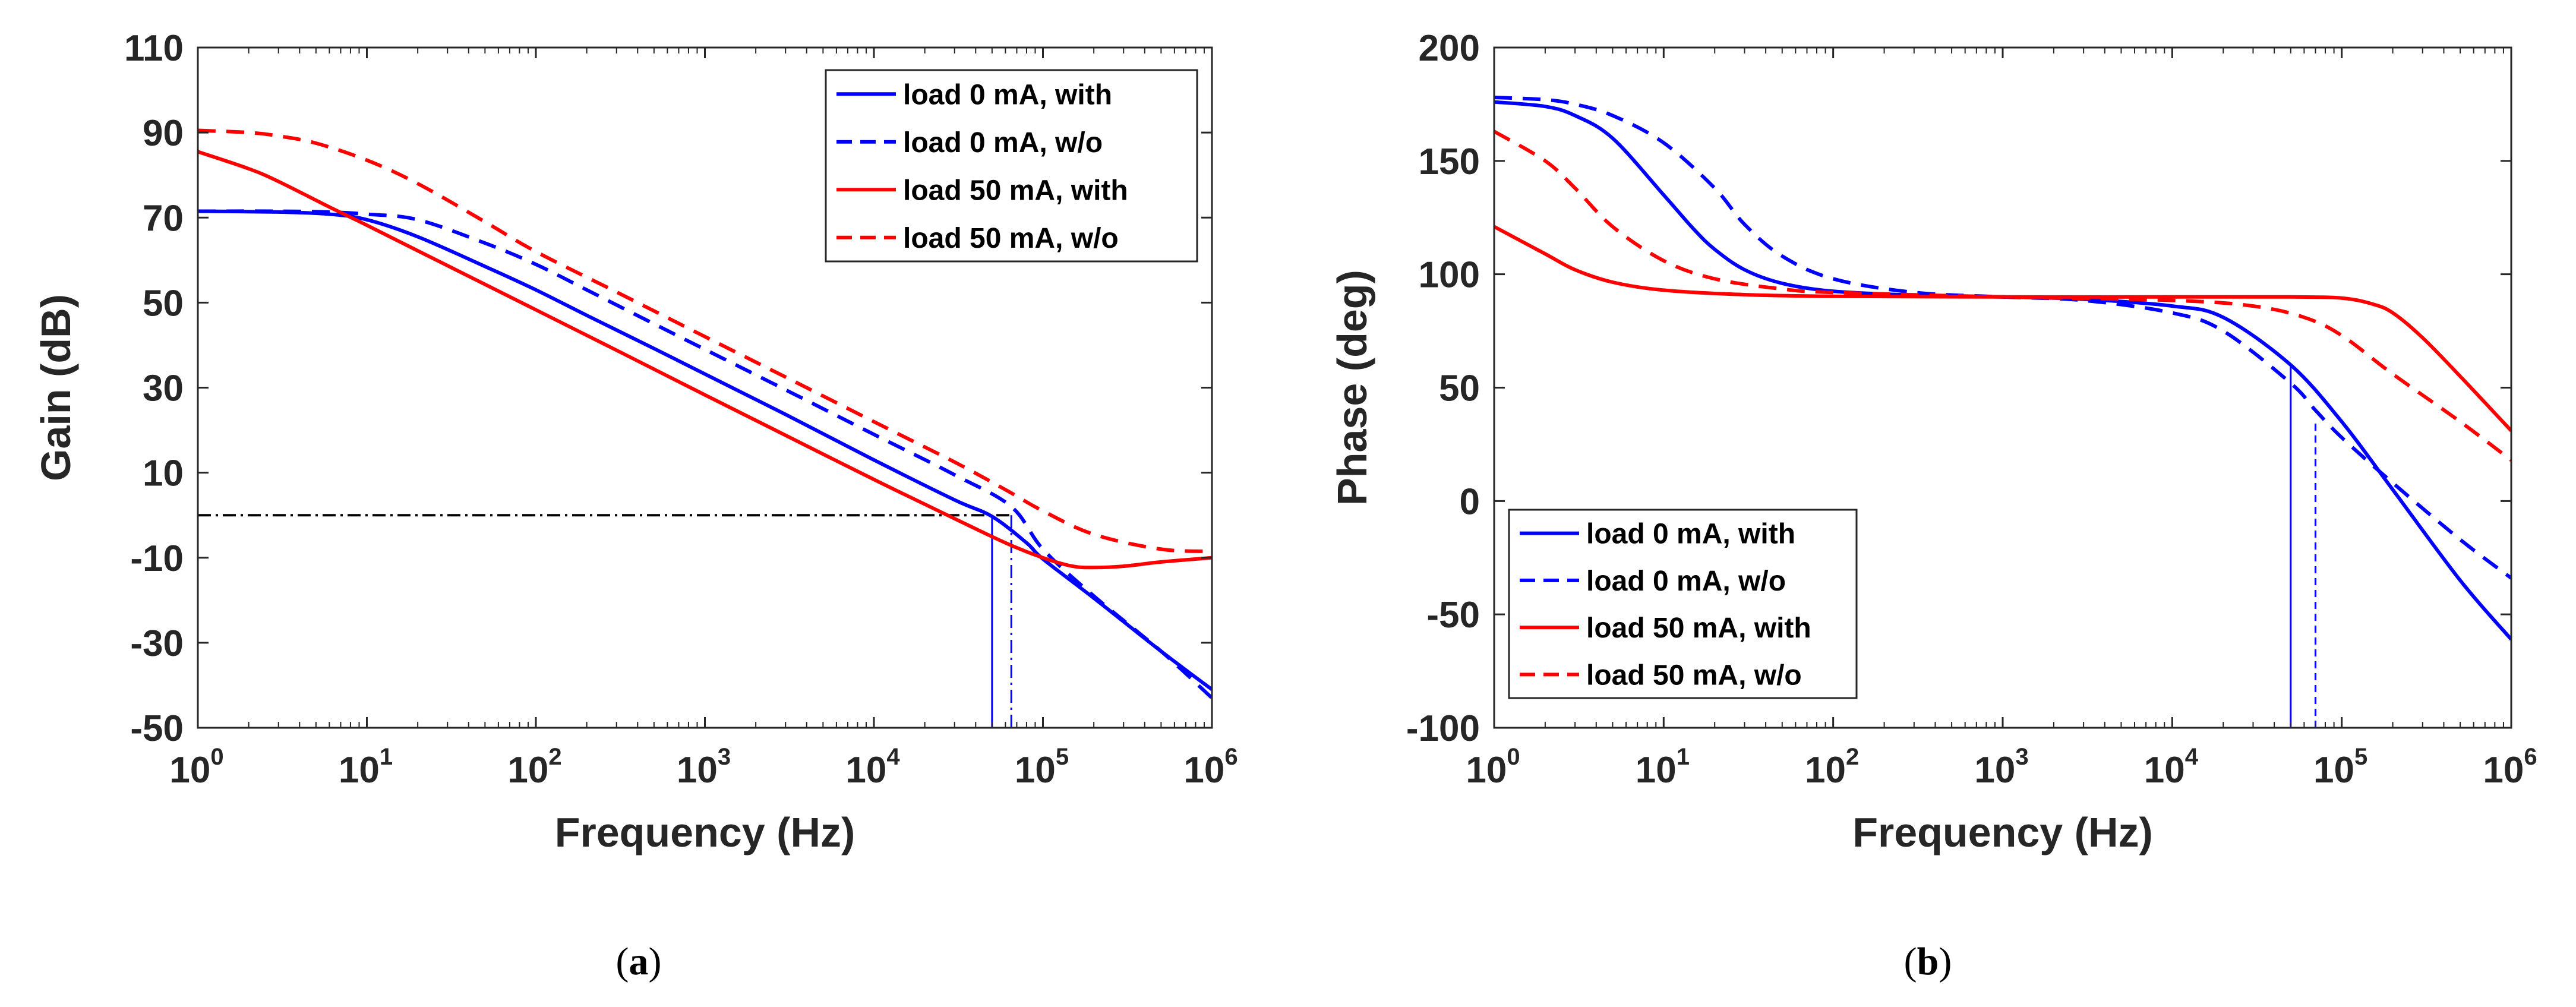 The width and height of the screenshot is (2576, 1007). What do you see at coordinates (2001, 767) in the screenshot?
I see `phase-x-tick-label: 10³` at bounding box center [2001, 767].